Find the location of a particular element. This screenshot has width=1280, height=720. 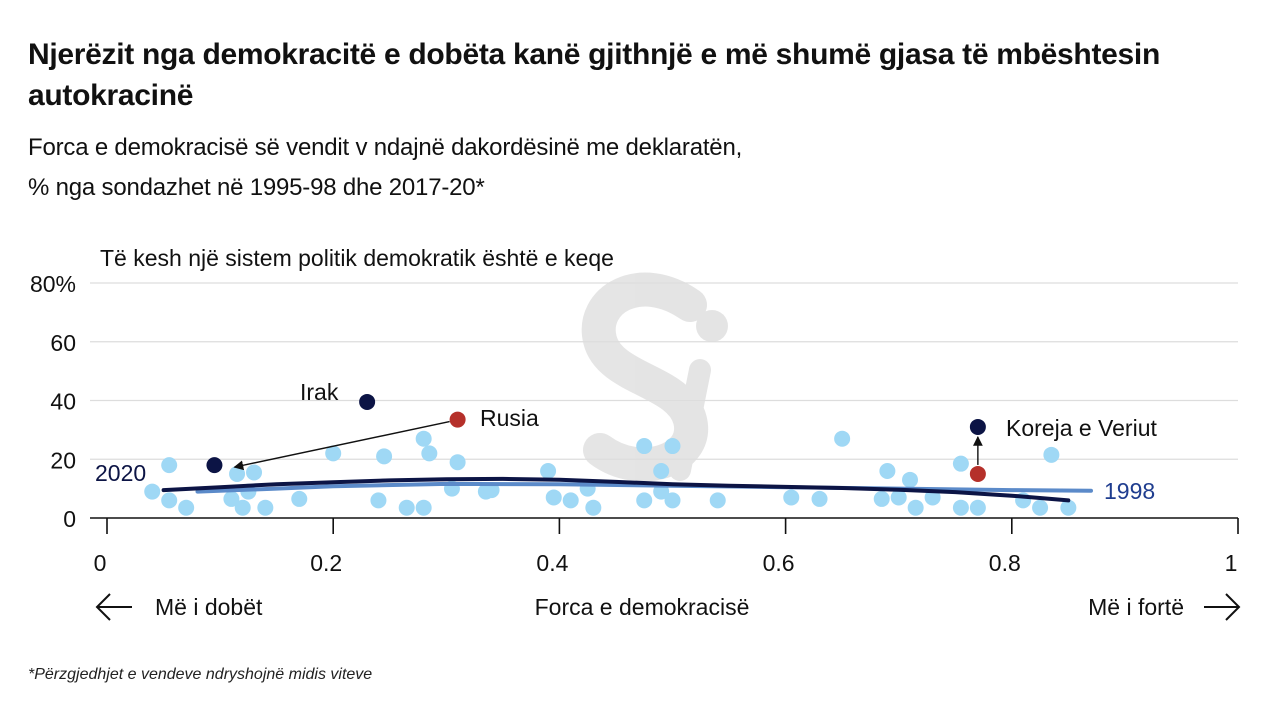

x-right-label: Më i fortë is located at coordinates (1136, 607).